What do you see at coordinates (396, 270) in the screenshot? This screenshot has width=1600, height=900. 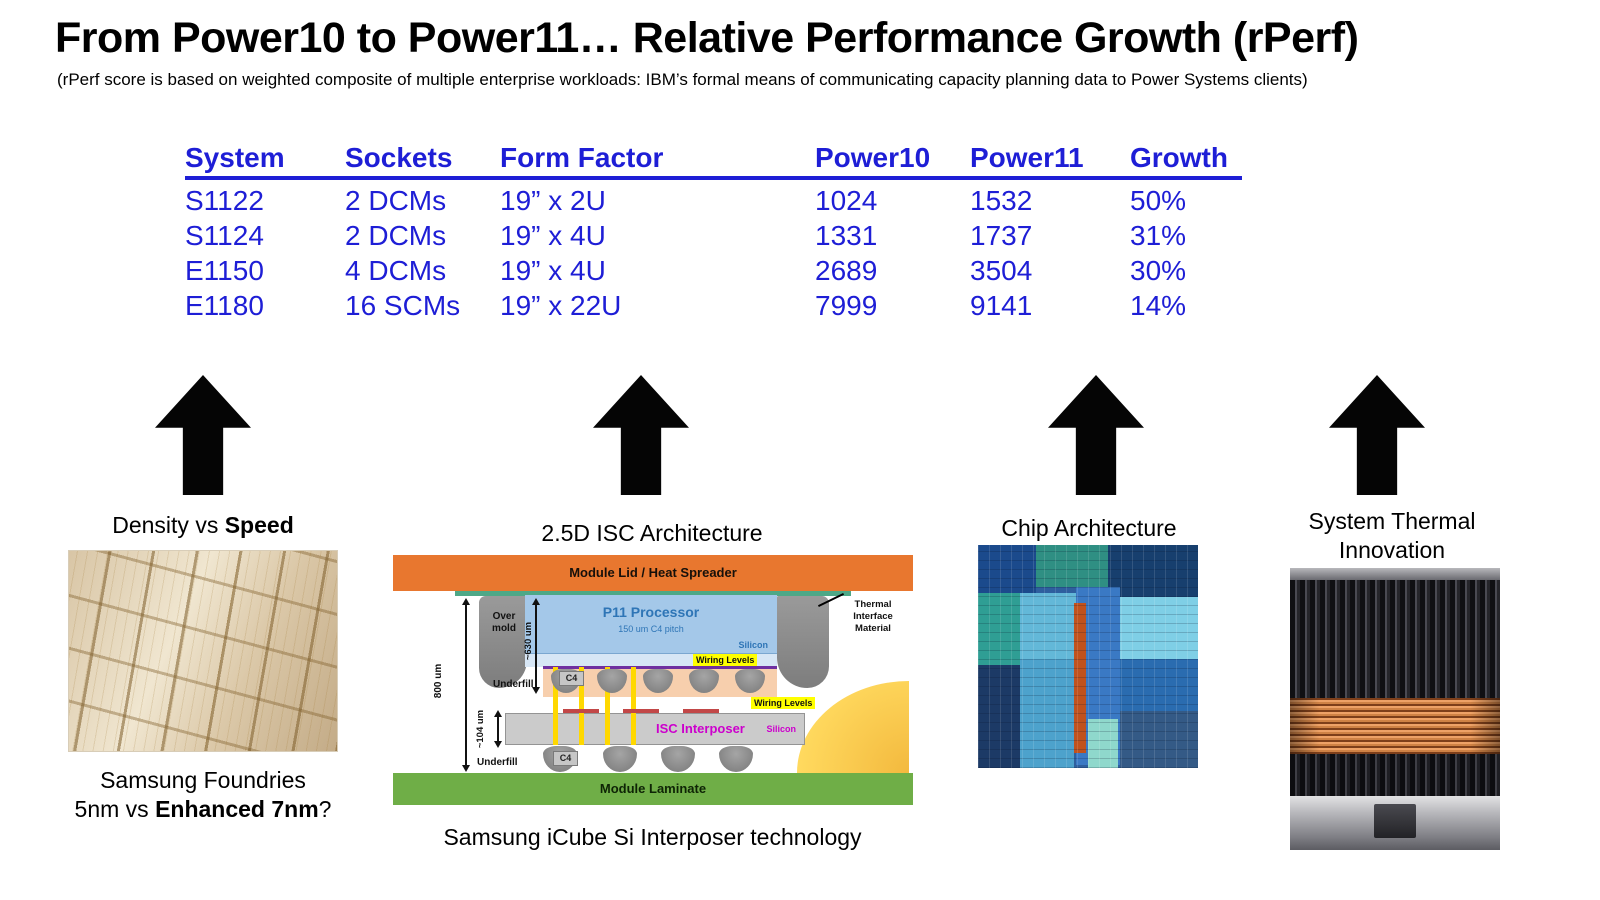 I see `table-cell: 4 DCMs` at bounding box center [396, 270].